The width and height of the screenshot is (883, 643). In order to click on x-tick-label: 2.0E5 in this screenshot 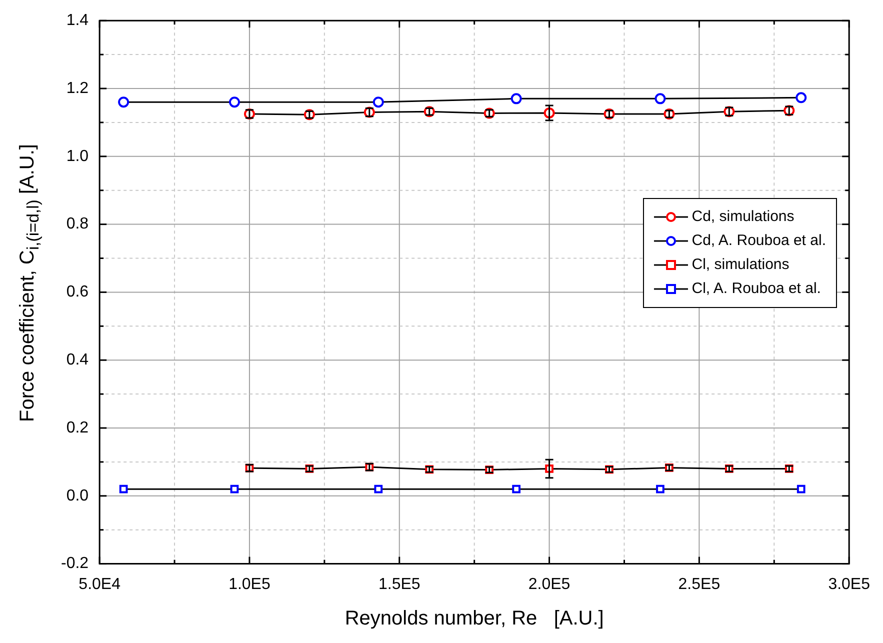, I will do `click(549, 584)`.